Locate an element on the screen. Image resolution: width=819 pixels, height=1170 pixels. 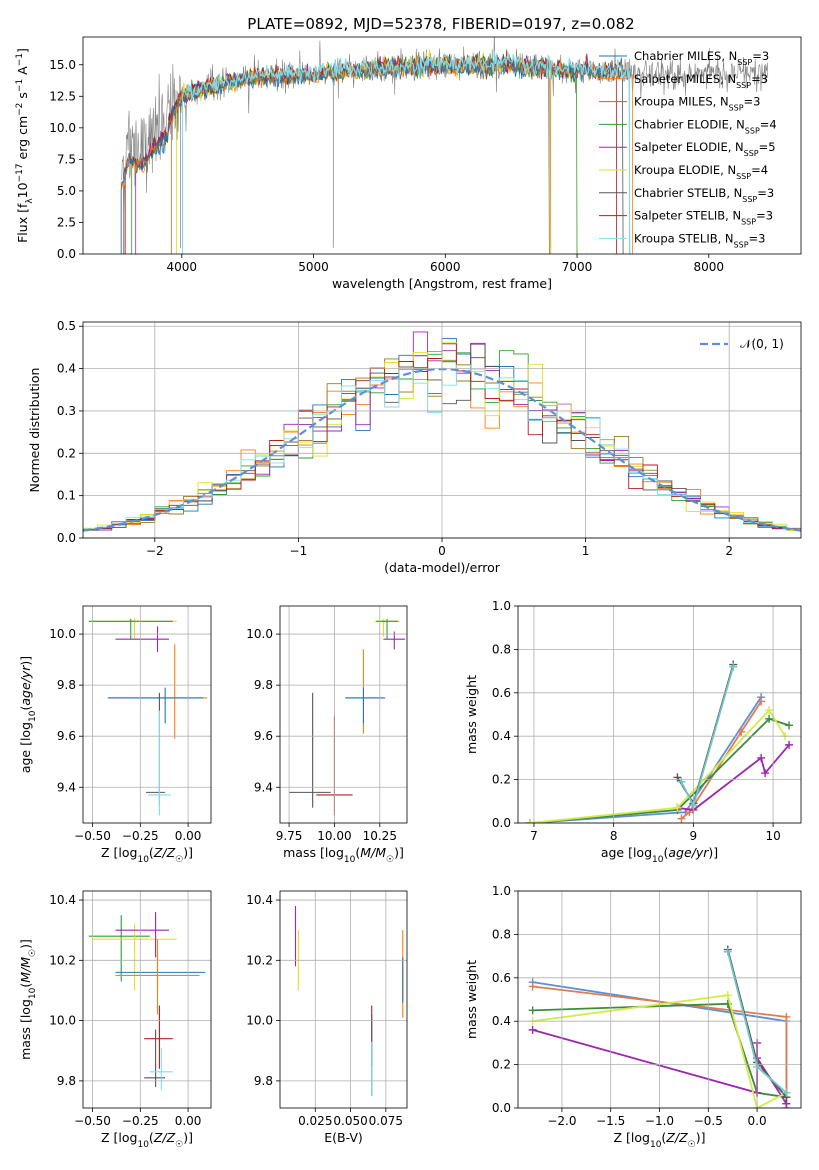
normal-legend-label: 𝒩(0, 1) is located at coordinates (762, 344).